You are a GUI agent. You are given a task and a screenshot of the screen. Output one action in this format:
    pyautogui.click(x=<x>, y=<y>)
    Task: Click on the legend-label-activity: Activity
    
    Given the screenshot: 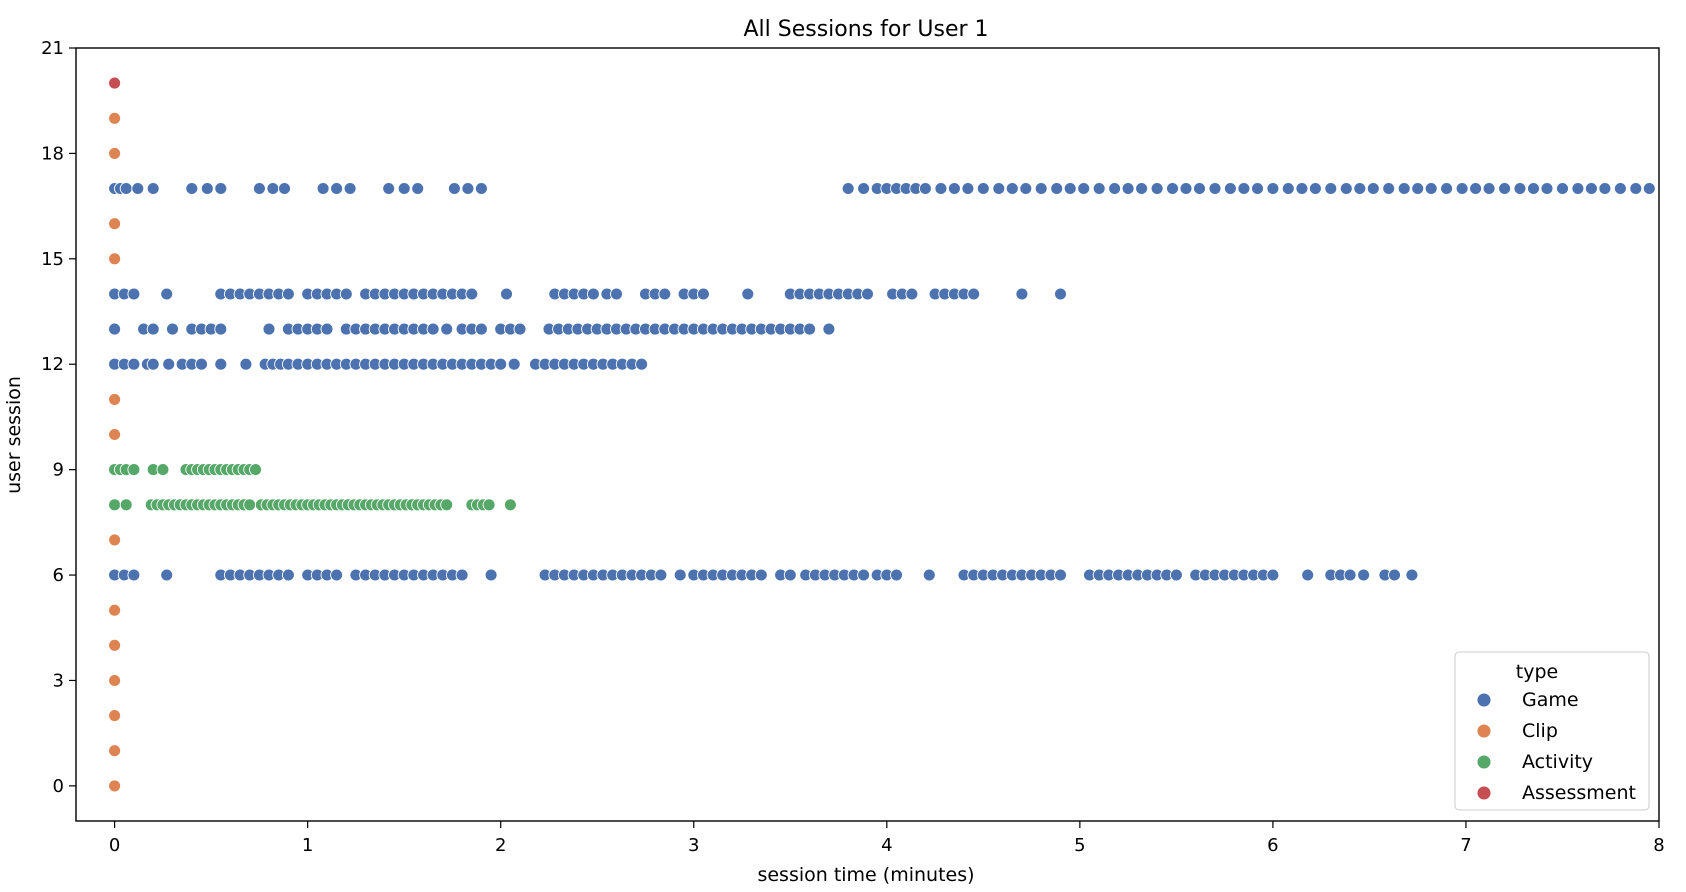 What is the action you would take?
    pyautogui.click(x=1557, y=762)
    